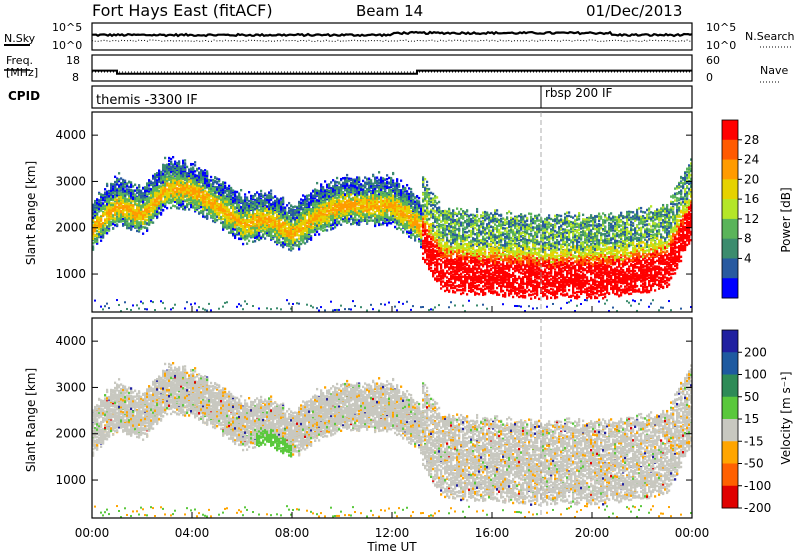 The height and width of the screenshot is (554, 800). Describe the element at coordinates (20, 38) in the screenshot. I see `noise-left-label: N.Sky` at that location.